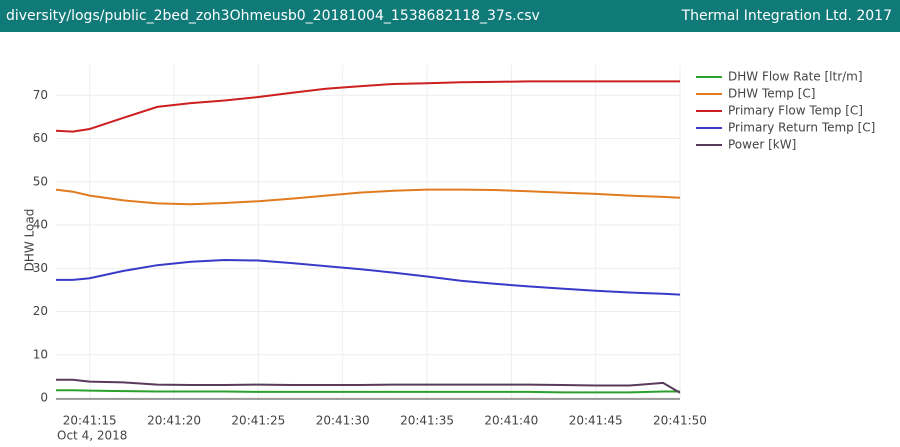 This screenshot has height=447, width=900. What do you see at coordinates (40, 181) in the screenshot?
I see `y-tick-label: 50` at bounding box center [40, 181].